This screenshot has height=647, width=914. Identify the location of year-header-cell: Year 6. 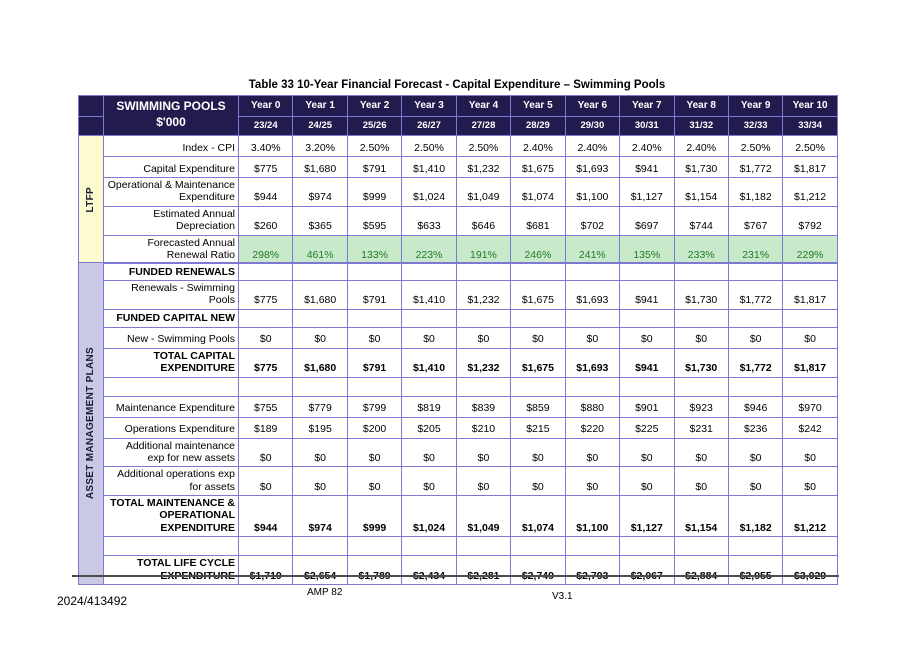
(592, 106).